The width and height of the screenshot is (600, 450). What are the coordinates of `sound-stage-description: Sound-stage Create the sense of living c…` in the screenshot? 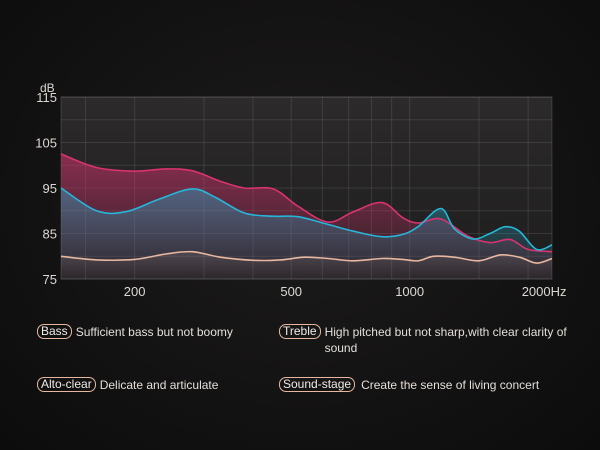 It's located at (429, 385).